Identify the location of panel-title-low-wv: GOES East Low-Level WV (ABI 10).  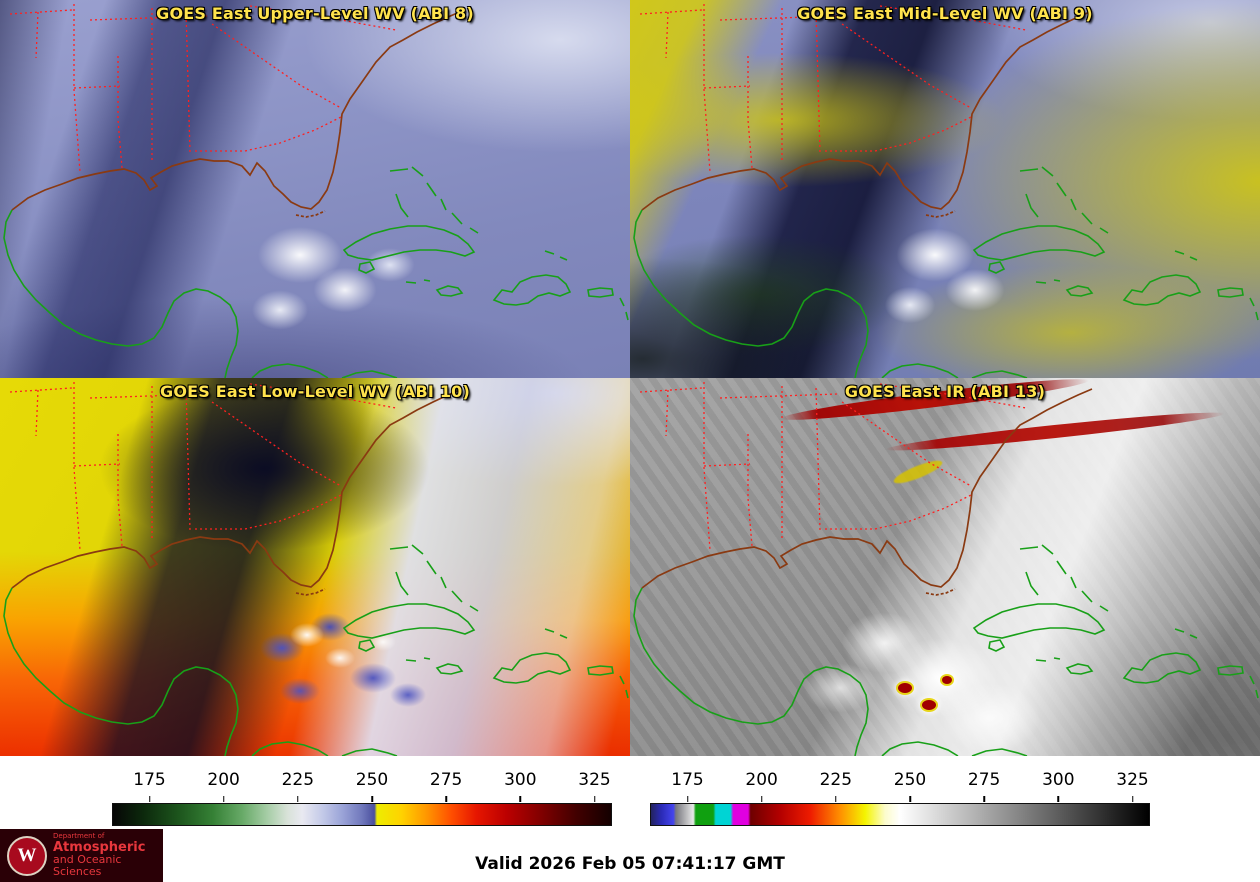
(314, 391).